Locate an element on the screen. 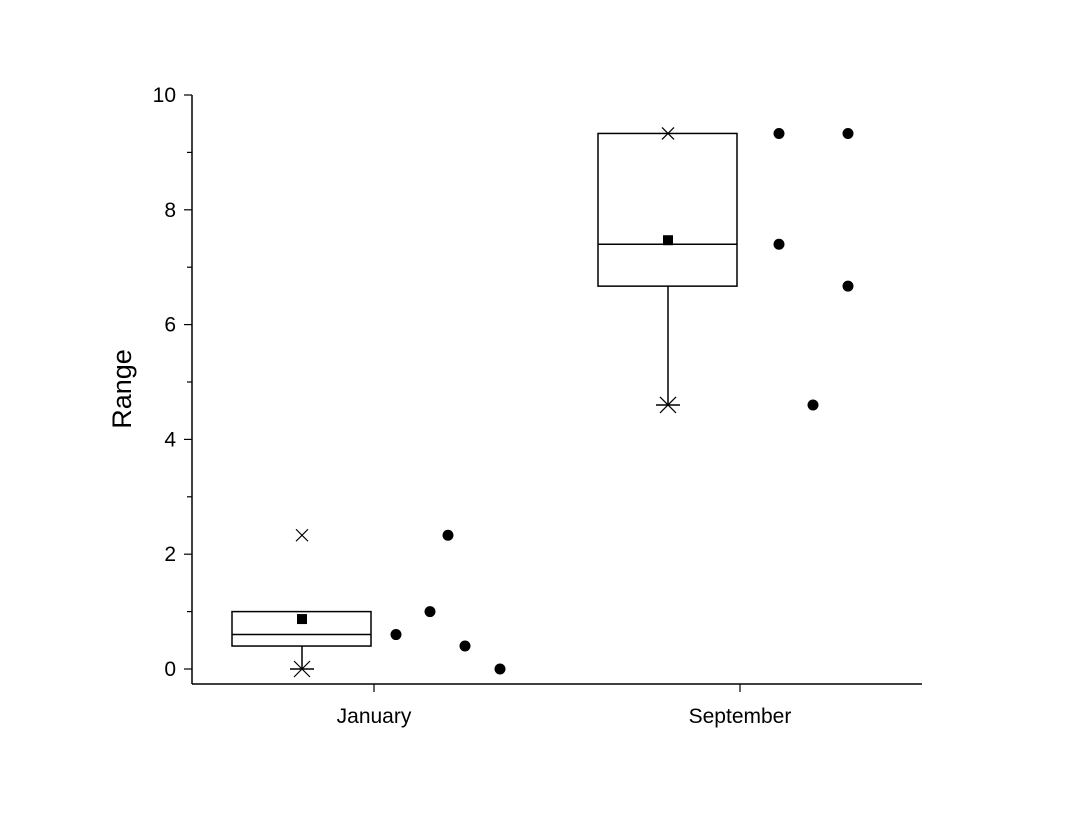 Image resolution: width=1072 pixels, height=820 pixels. box-september is located at coordinates (725, 270).